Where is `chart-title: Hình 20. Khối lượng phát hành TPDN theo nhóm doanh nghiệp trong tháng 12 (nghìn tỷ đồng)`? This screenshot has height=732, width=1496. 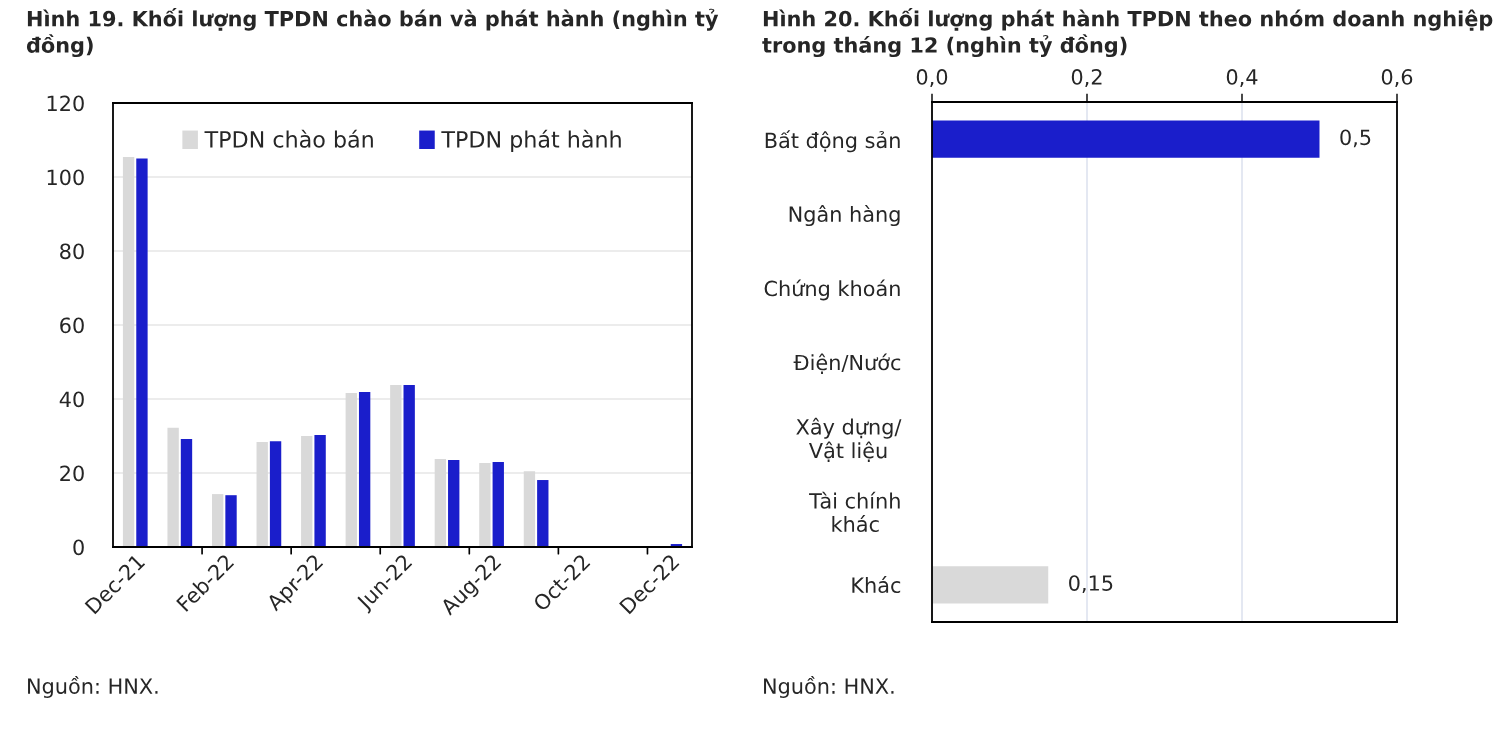
chart-title: Hình 20. Khối lượng phát hành TPDN theo nhóm doanh nghiệp trong tháng 12 (nghìn tỷ đồng) is located at coordinates (1127, 33).